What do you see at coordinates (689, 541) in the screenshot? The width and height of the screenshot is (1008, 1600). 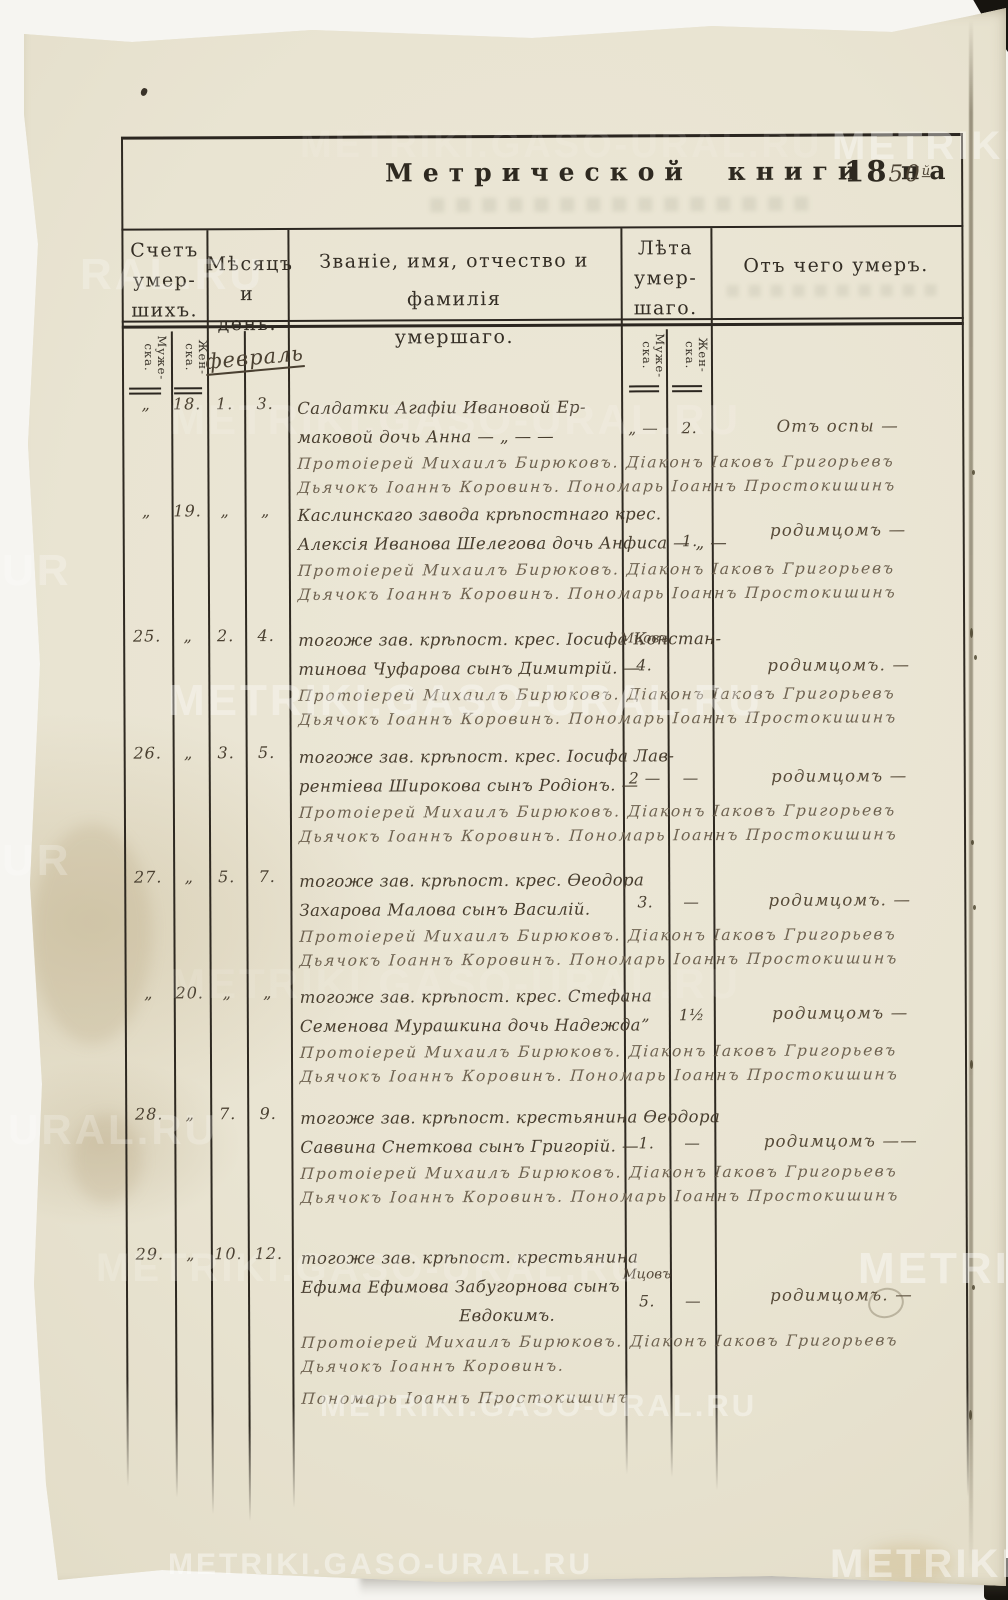 I see `age-female-cell: 1.` at bounding box center [689, 541].